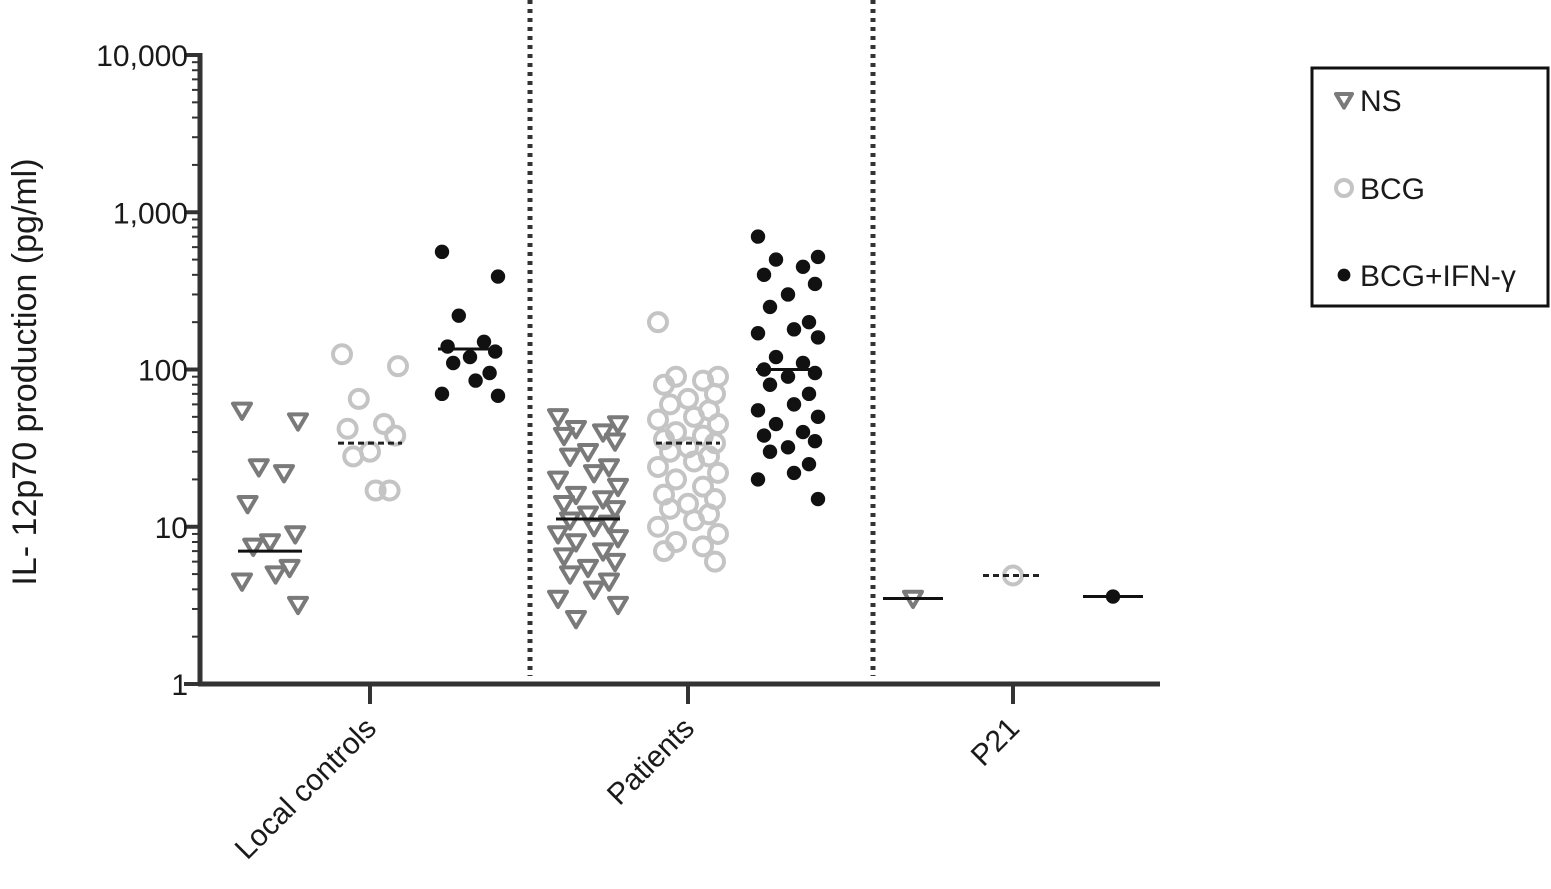 This screenshot has height=889, width=1551. Describe the element at coordinates (163, 371) in the screenshot. I see `y-tick-label: 100` at that location.